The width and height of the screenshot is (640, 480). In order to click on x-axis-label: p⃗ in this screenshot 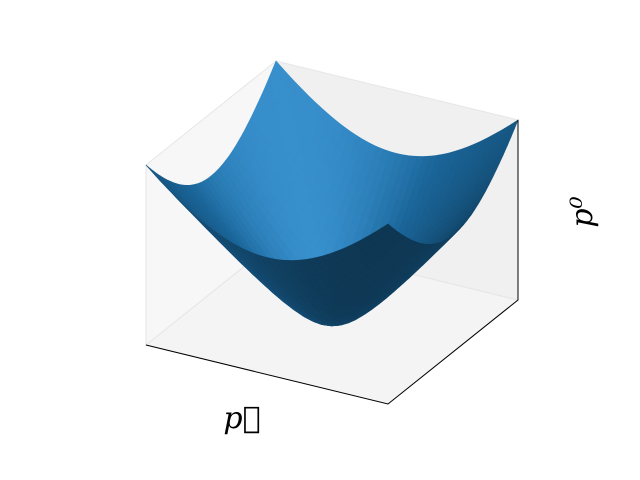, I will do `click(241, 418)`.